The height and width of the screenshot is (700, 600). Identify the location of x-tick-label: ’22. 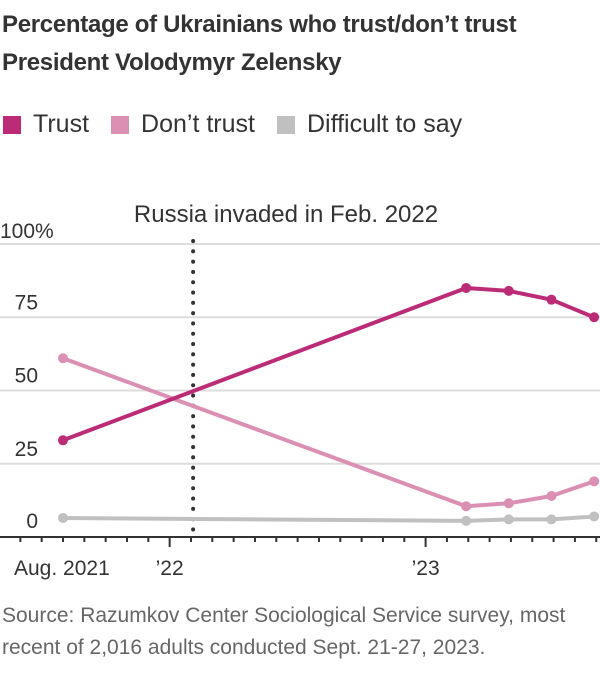
(170, 568).